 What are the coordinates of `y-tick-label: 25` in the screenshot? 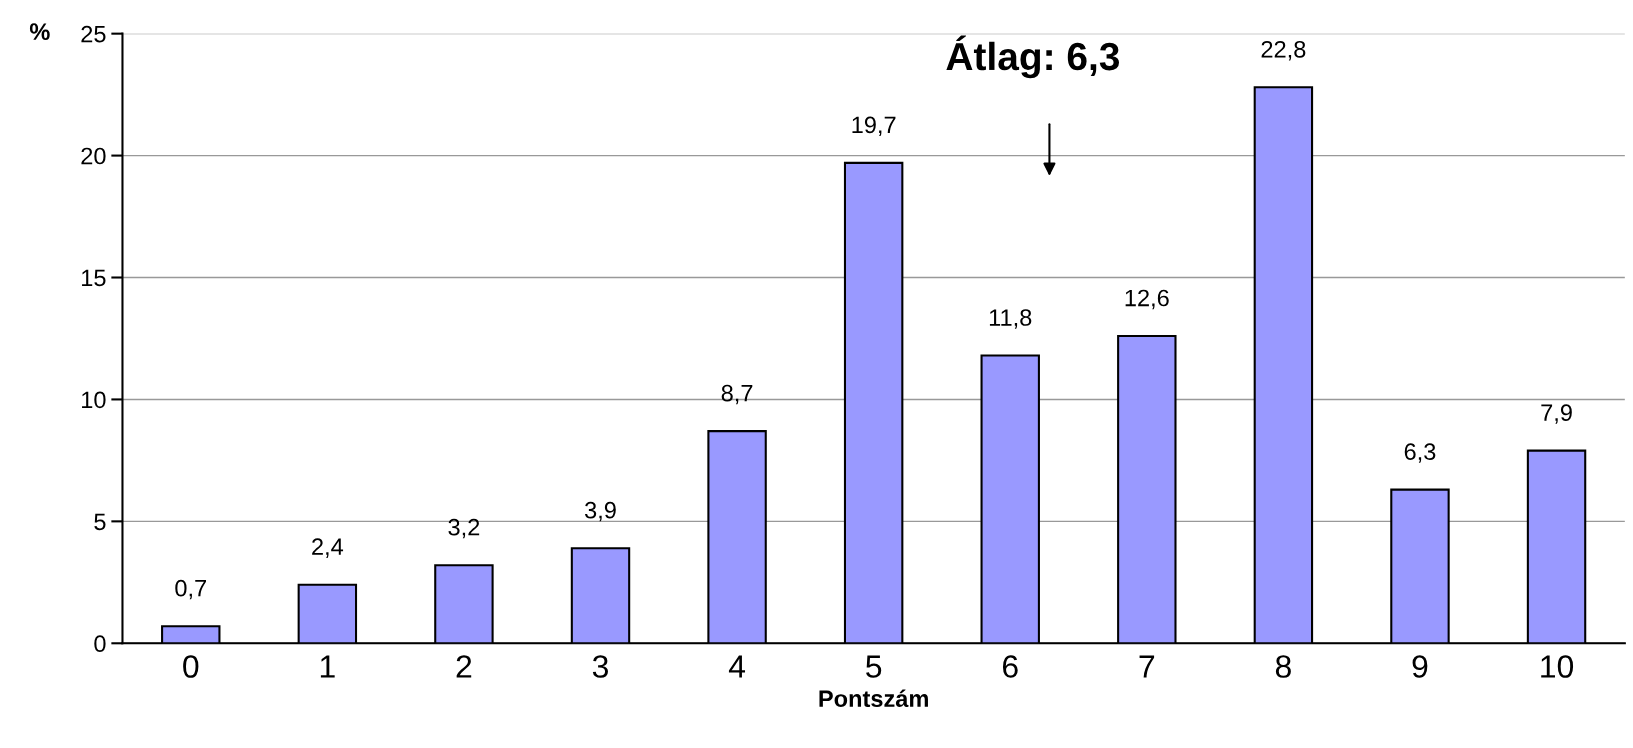 It's located at (93, 34).